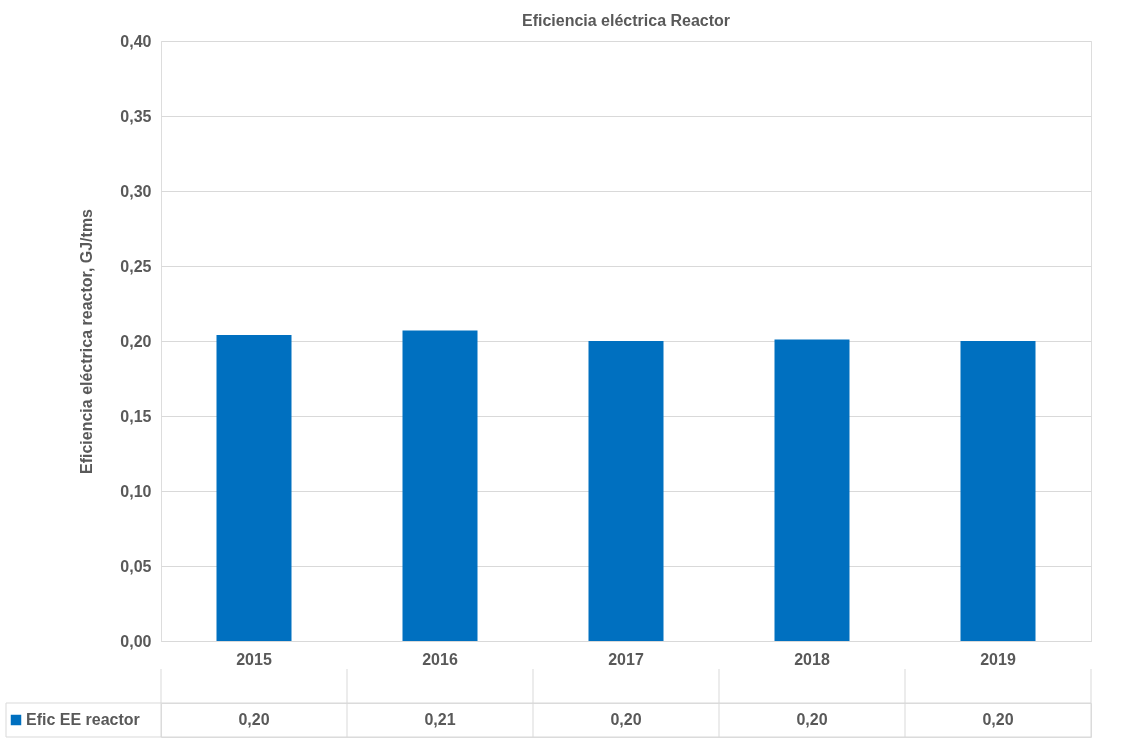 The height and width of the screenshot is (738, 1130). What do you see at coordinates (626, 659) in the screenshot?
I see `x-tick-label: 2017` at bounding box center [626, 659].